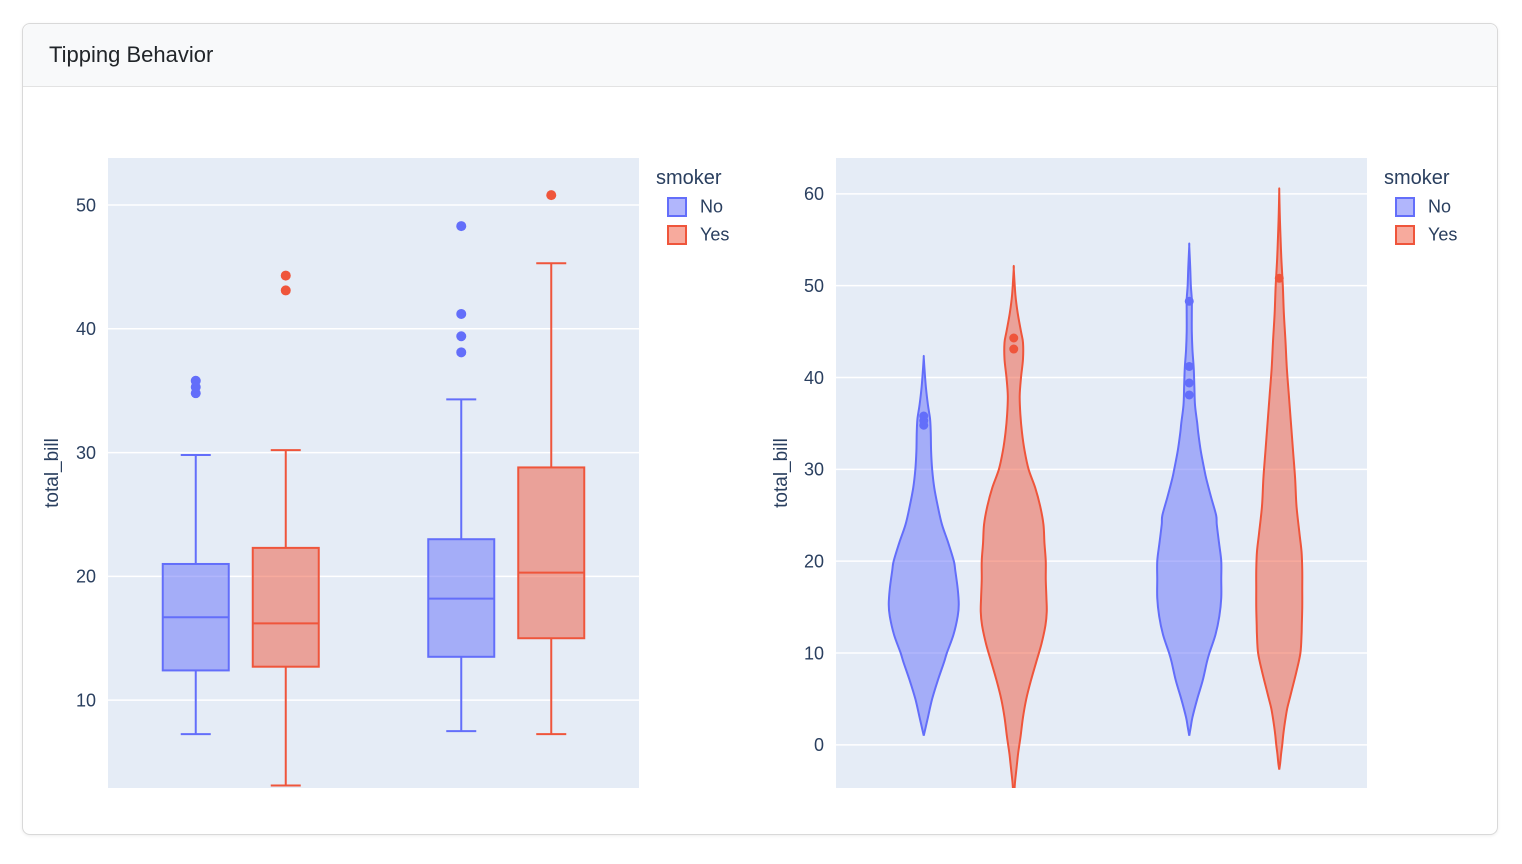 The height and width of the screenshot is (864, 1522). What do you see at coordinates (819, 745) in the screenshot?
I see `y-tick-label: 0` at bounding box center [819, 745].